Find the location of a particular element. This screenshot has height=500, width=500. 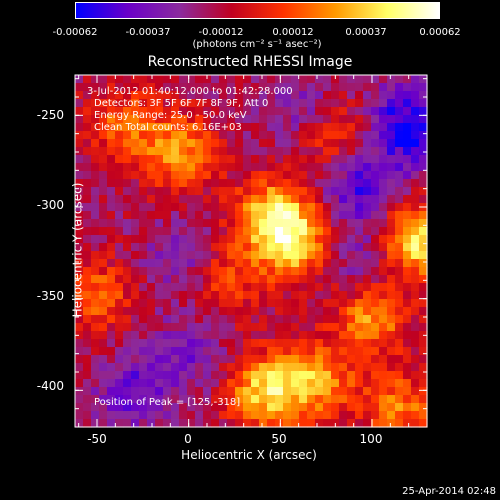

x-tick-label: 50 is located at coordinates (279, 439).